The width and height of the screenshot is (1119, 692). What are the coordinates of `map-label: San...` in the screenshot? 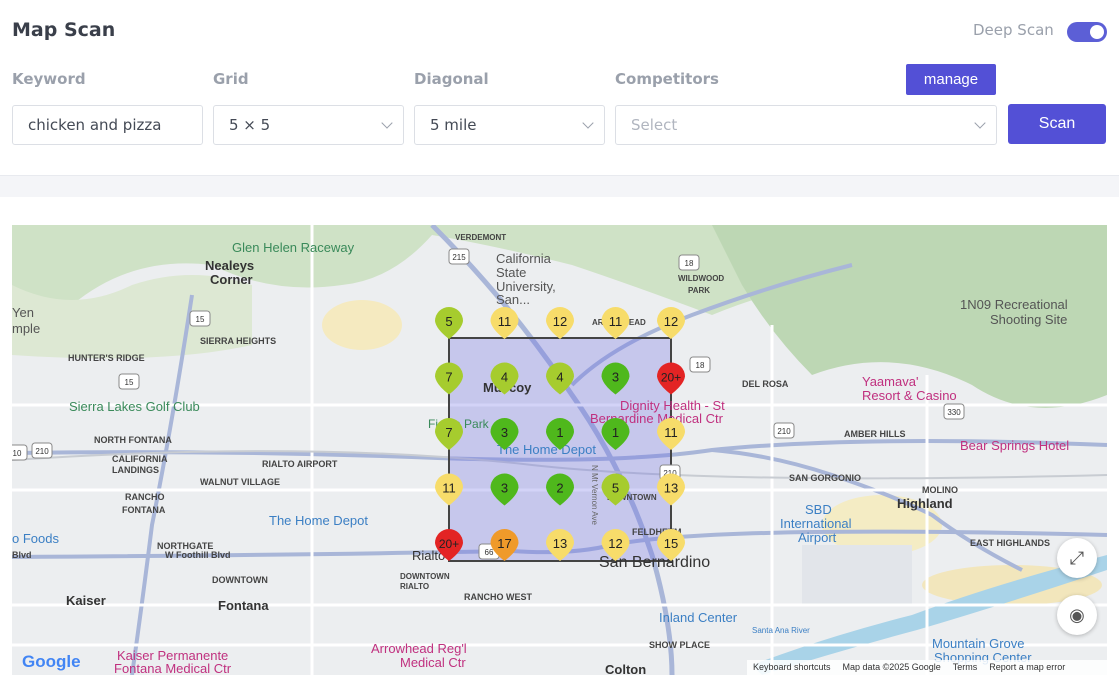 It's located at (513, 299).